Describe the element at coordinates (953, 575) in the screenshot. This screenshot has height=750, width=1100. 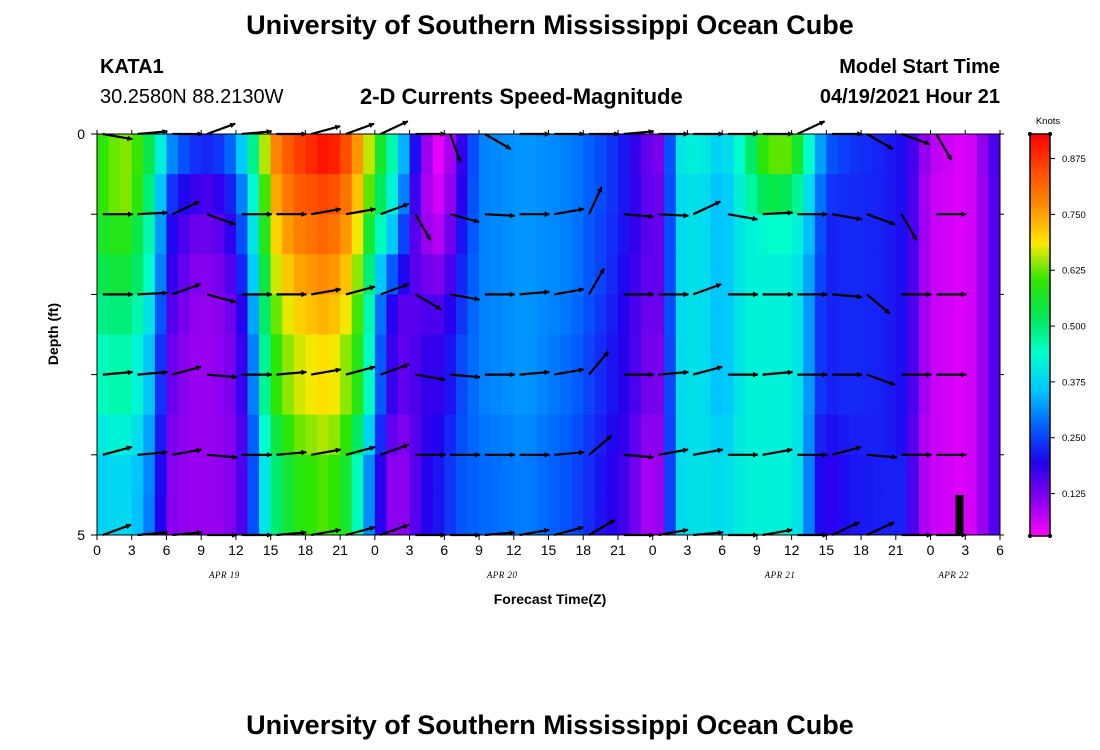
I see `date-label: APR 22` at that location.